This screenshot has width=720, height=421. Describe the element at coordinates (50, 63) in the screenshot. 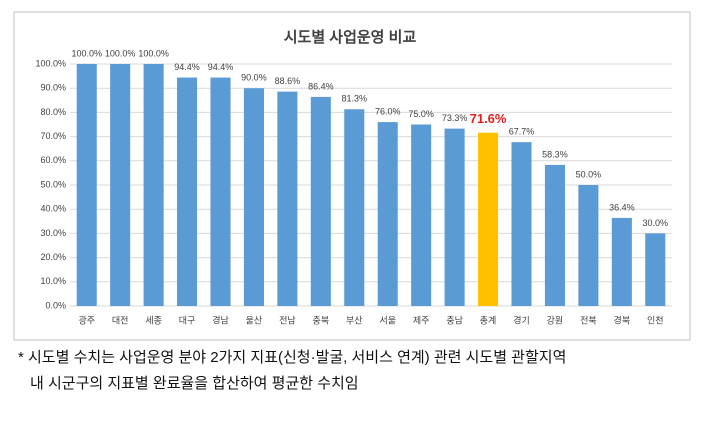

I see `y-tick-label: 100.0%` at that location.